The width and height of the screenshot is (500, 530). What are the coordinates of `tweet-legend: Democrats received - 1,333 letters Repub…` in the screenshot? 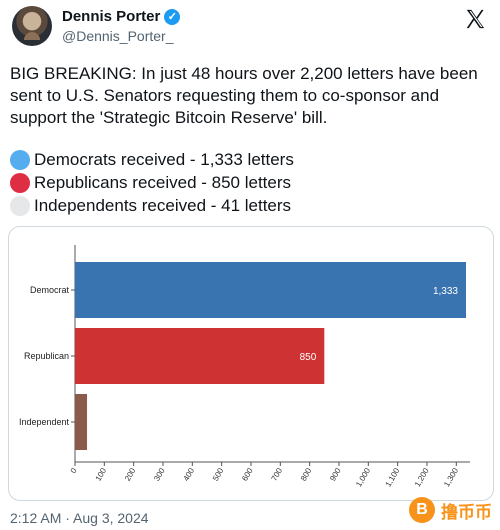 It's located at (152, 182).